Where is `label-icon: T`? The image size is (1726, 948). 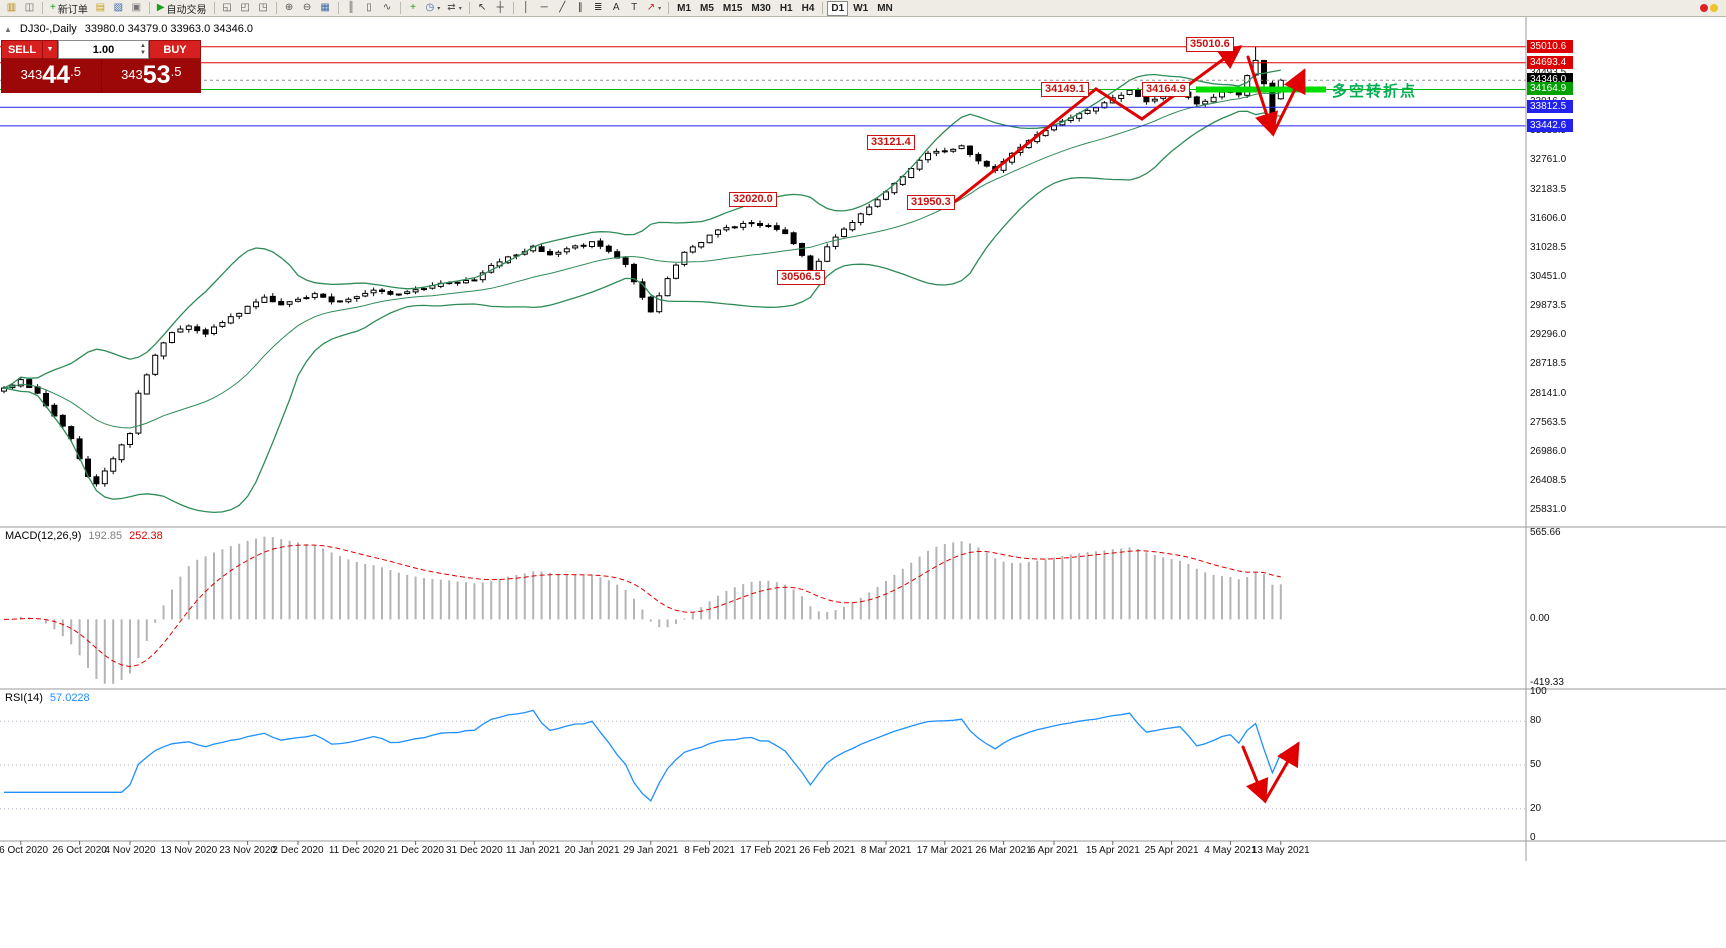
label-icon: T is located at coordinates (634, 7).